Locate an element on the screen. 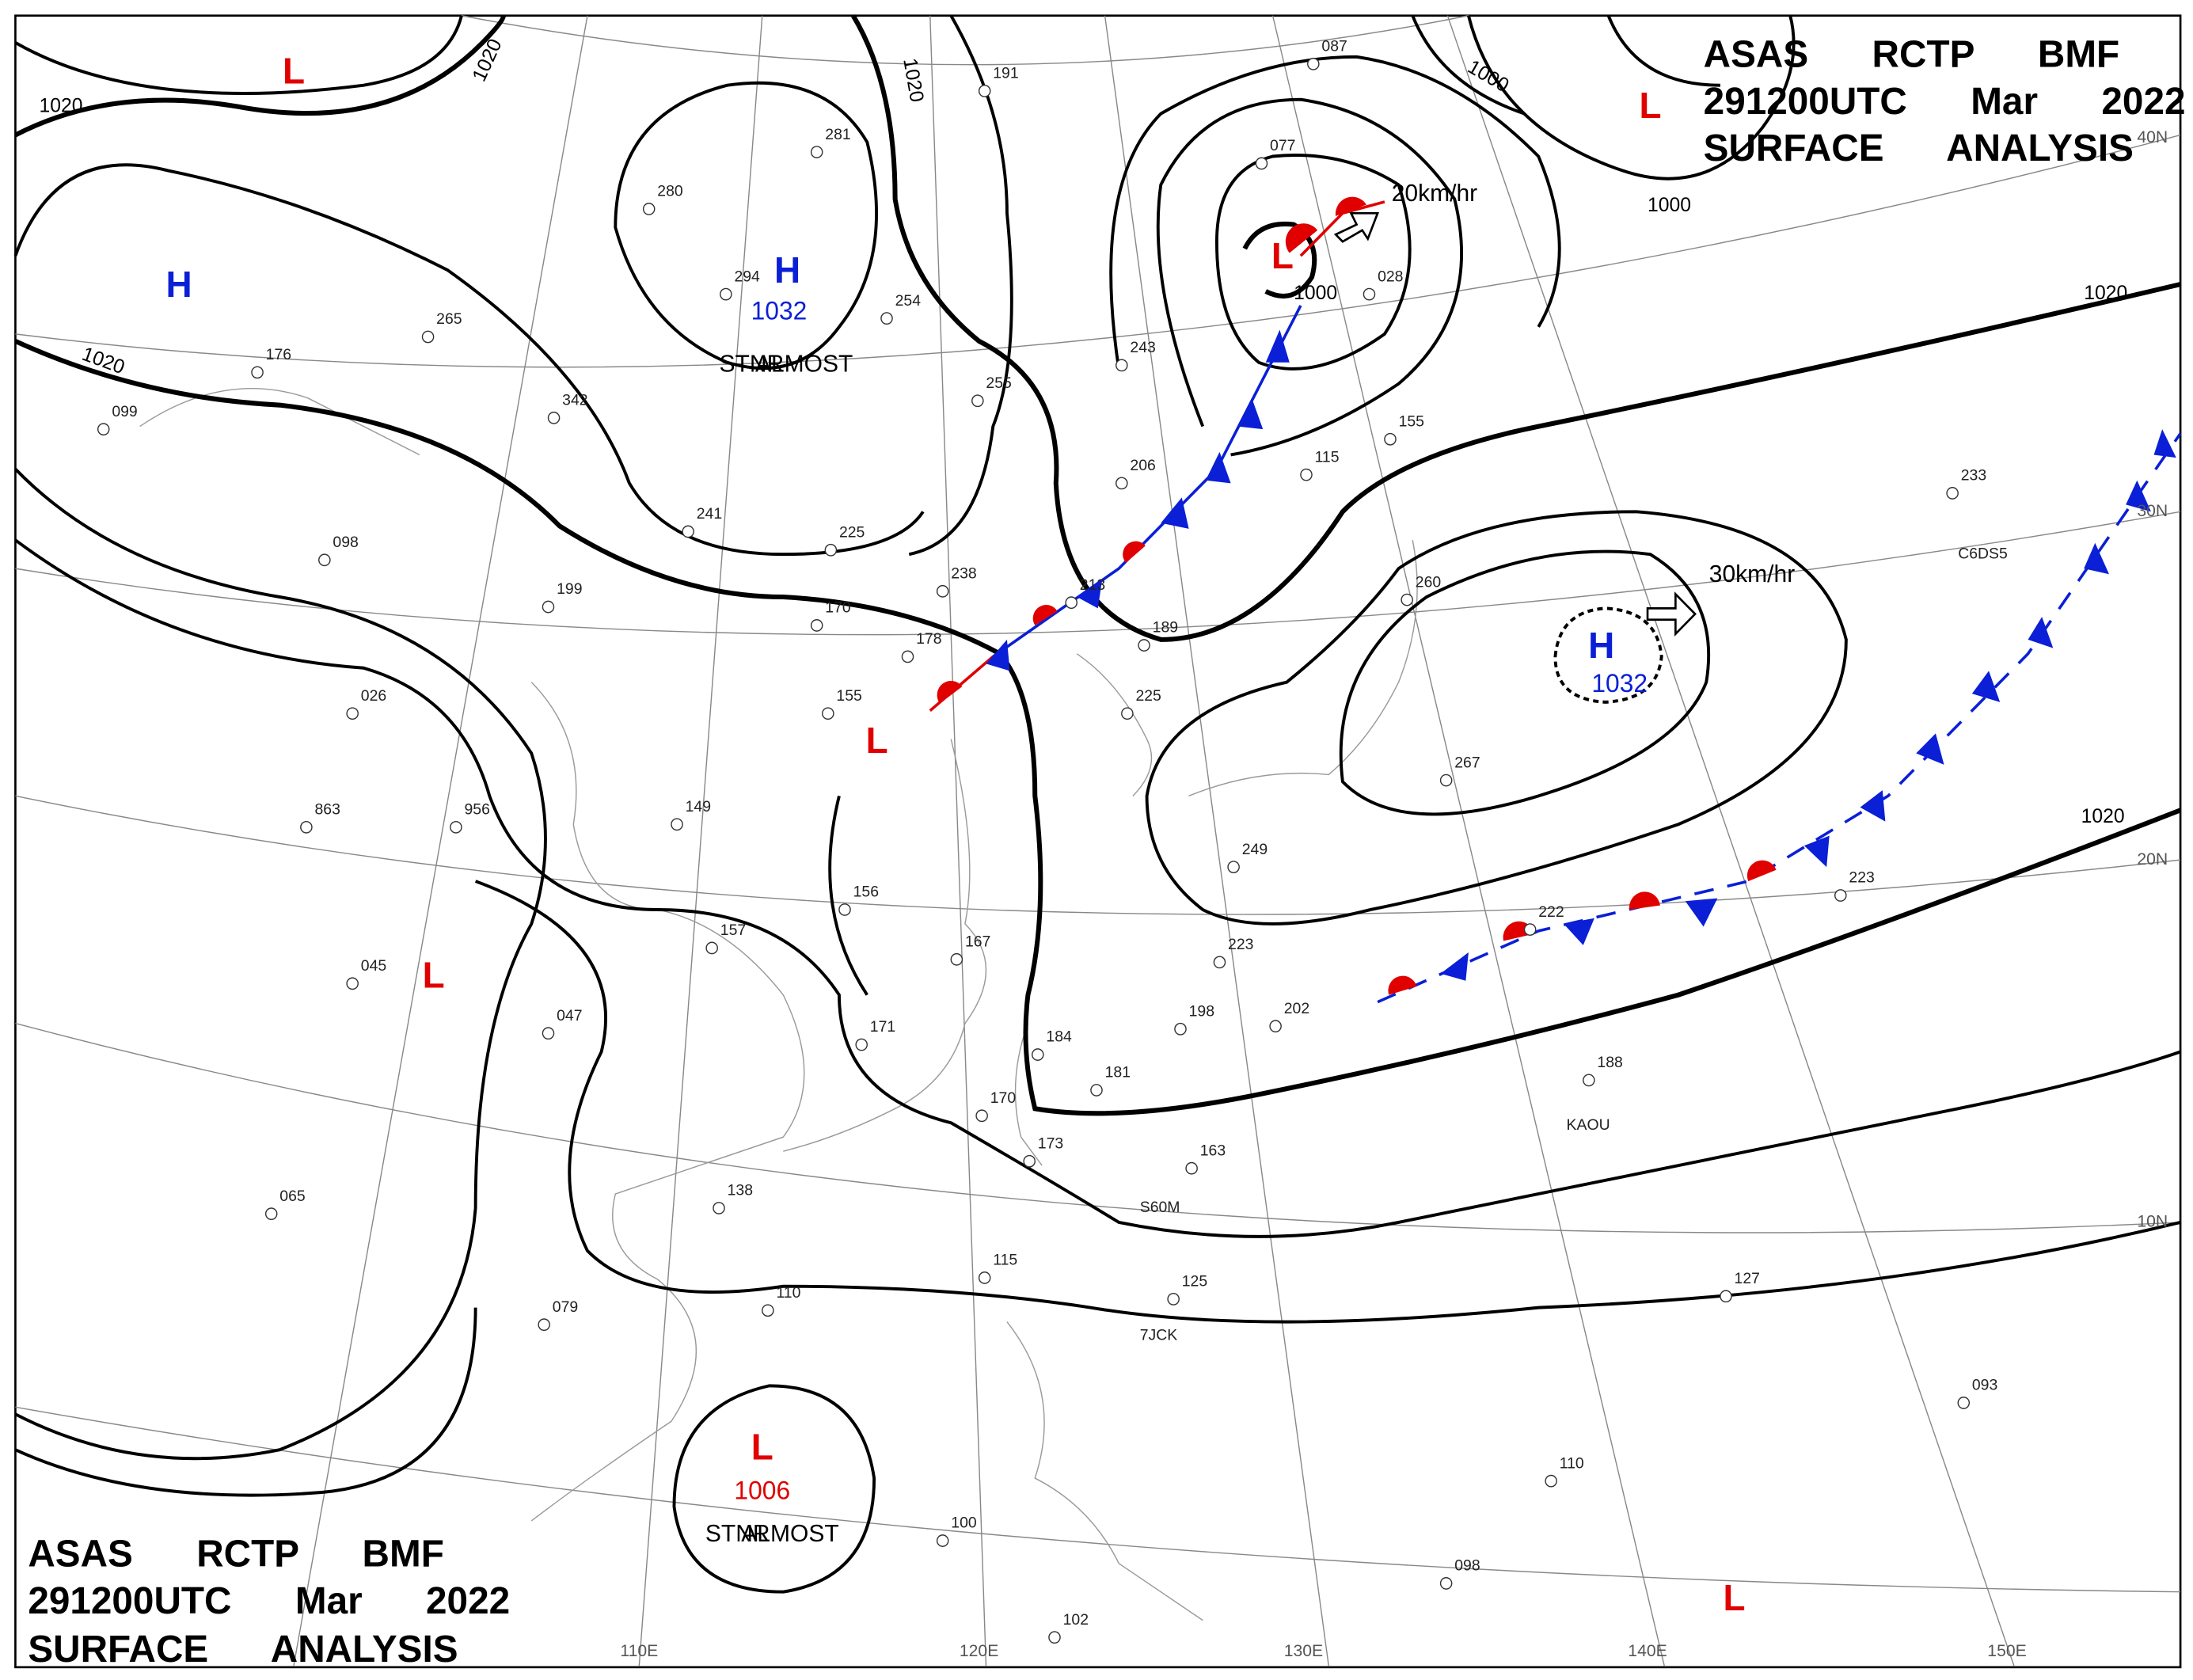 The width and height of the screenshot is (2193, 1680). station-value: 267 is located at coordinates (1467, 762).